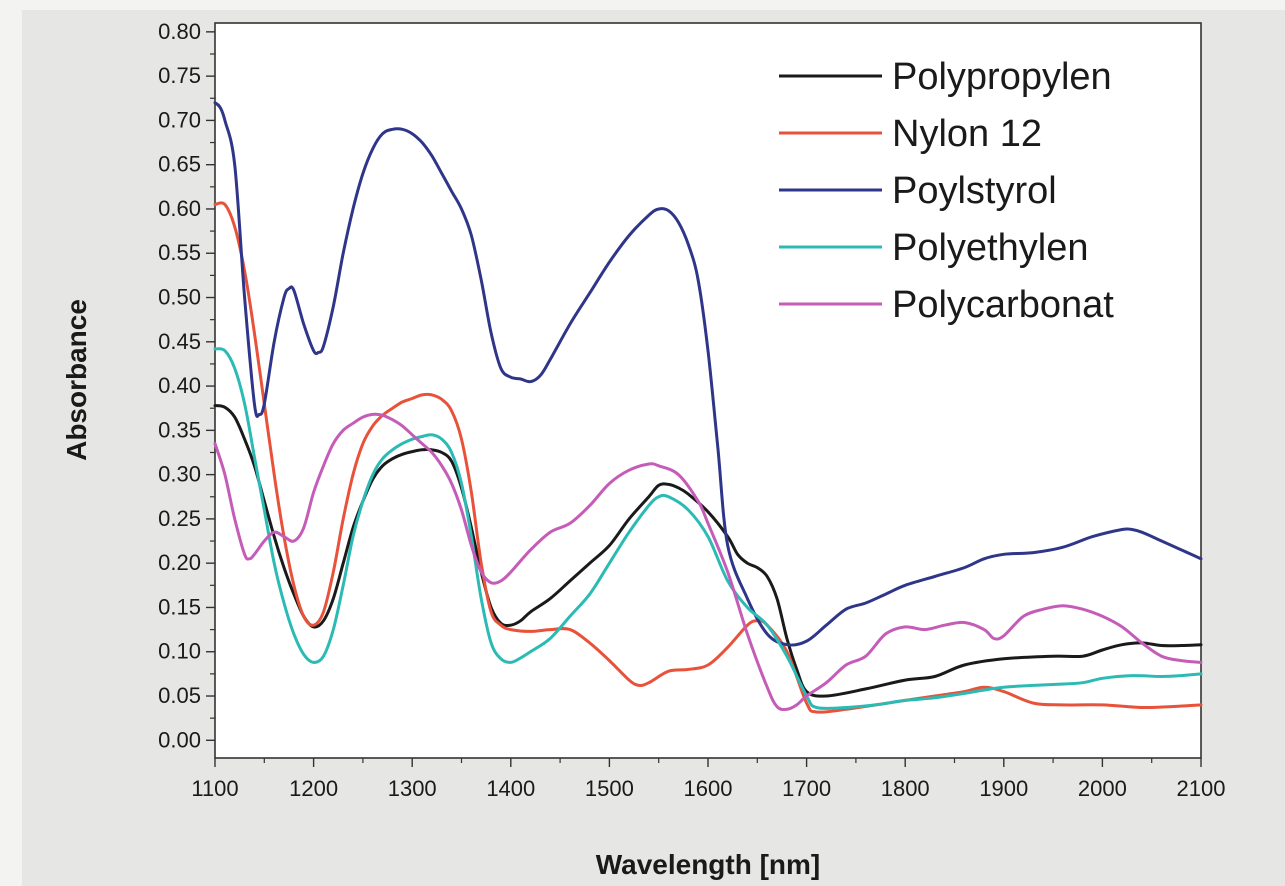 Image resolution: width=1285 pixels, height=886 pixels. What do you see at coordinates (179, 562) in the screenshot?
I see `y-tick-label: 0.20` at bounding box center [179, 562].